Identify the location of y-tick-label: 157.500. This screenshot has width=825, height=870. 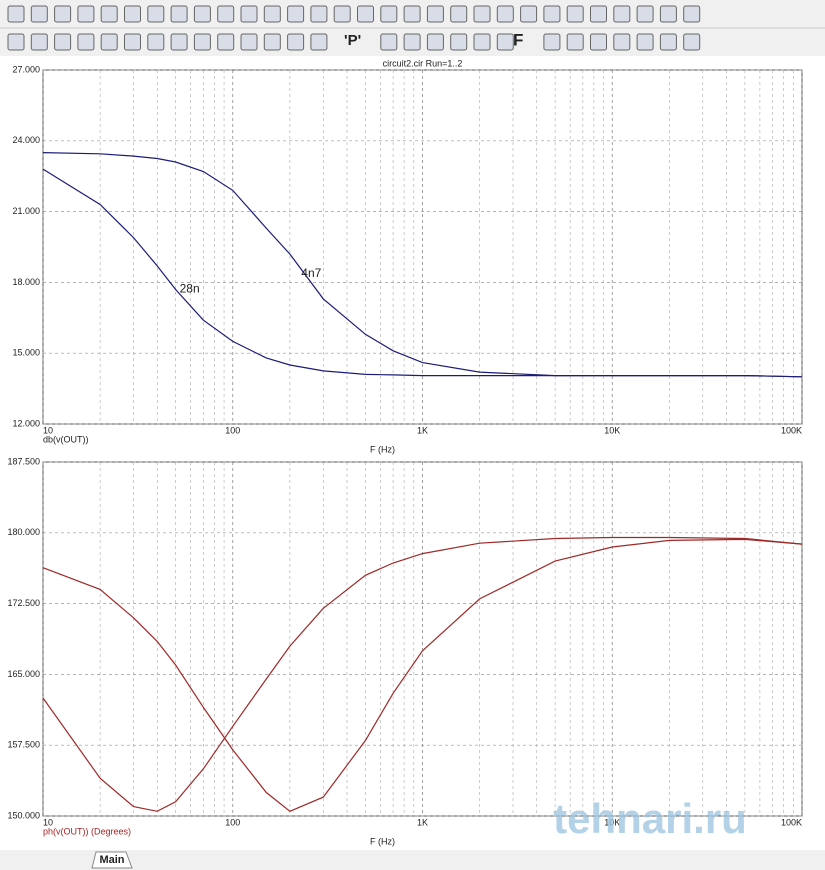
(23, 745).